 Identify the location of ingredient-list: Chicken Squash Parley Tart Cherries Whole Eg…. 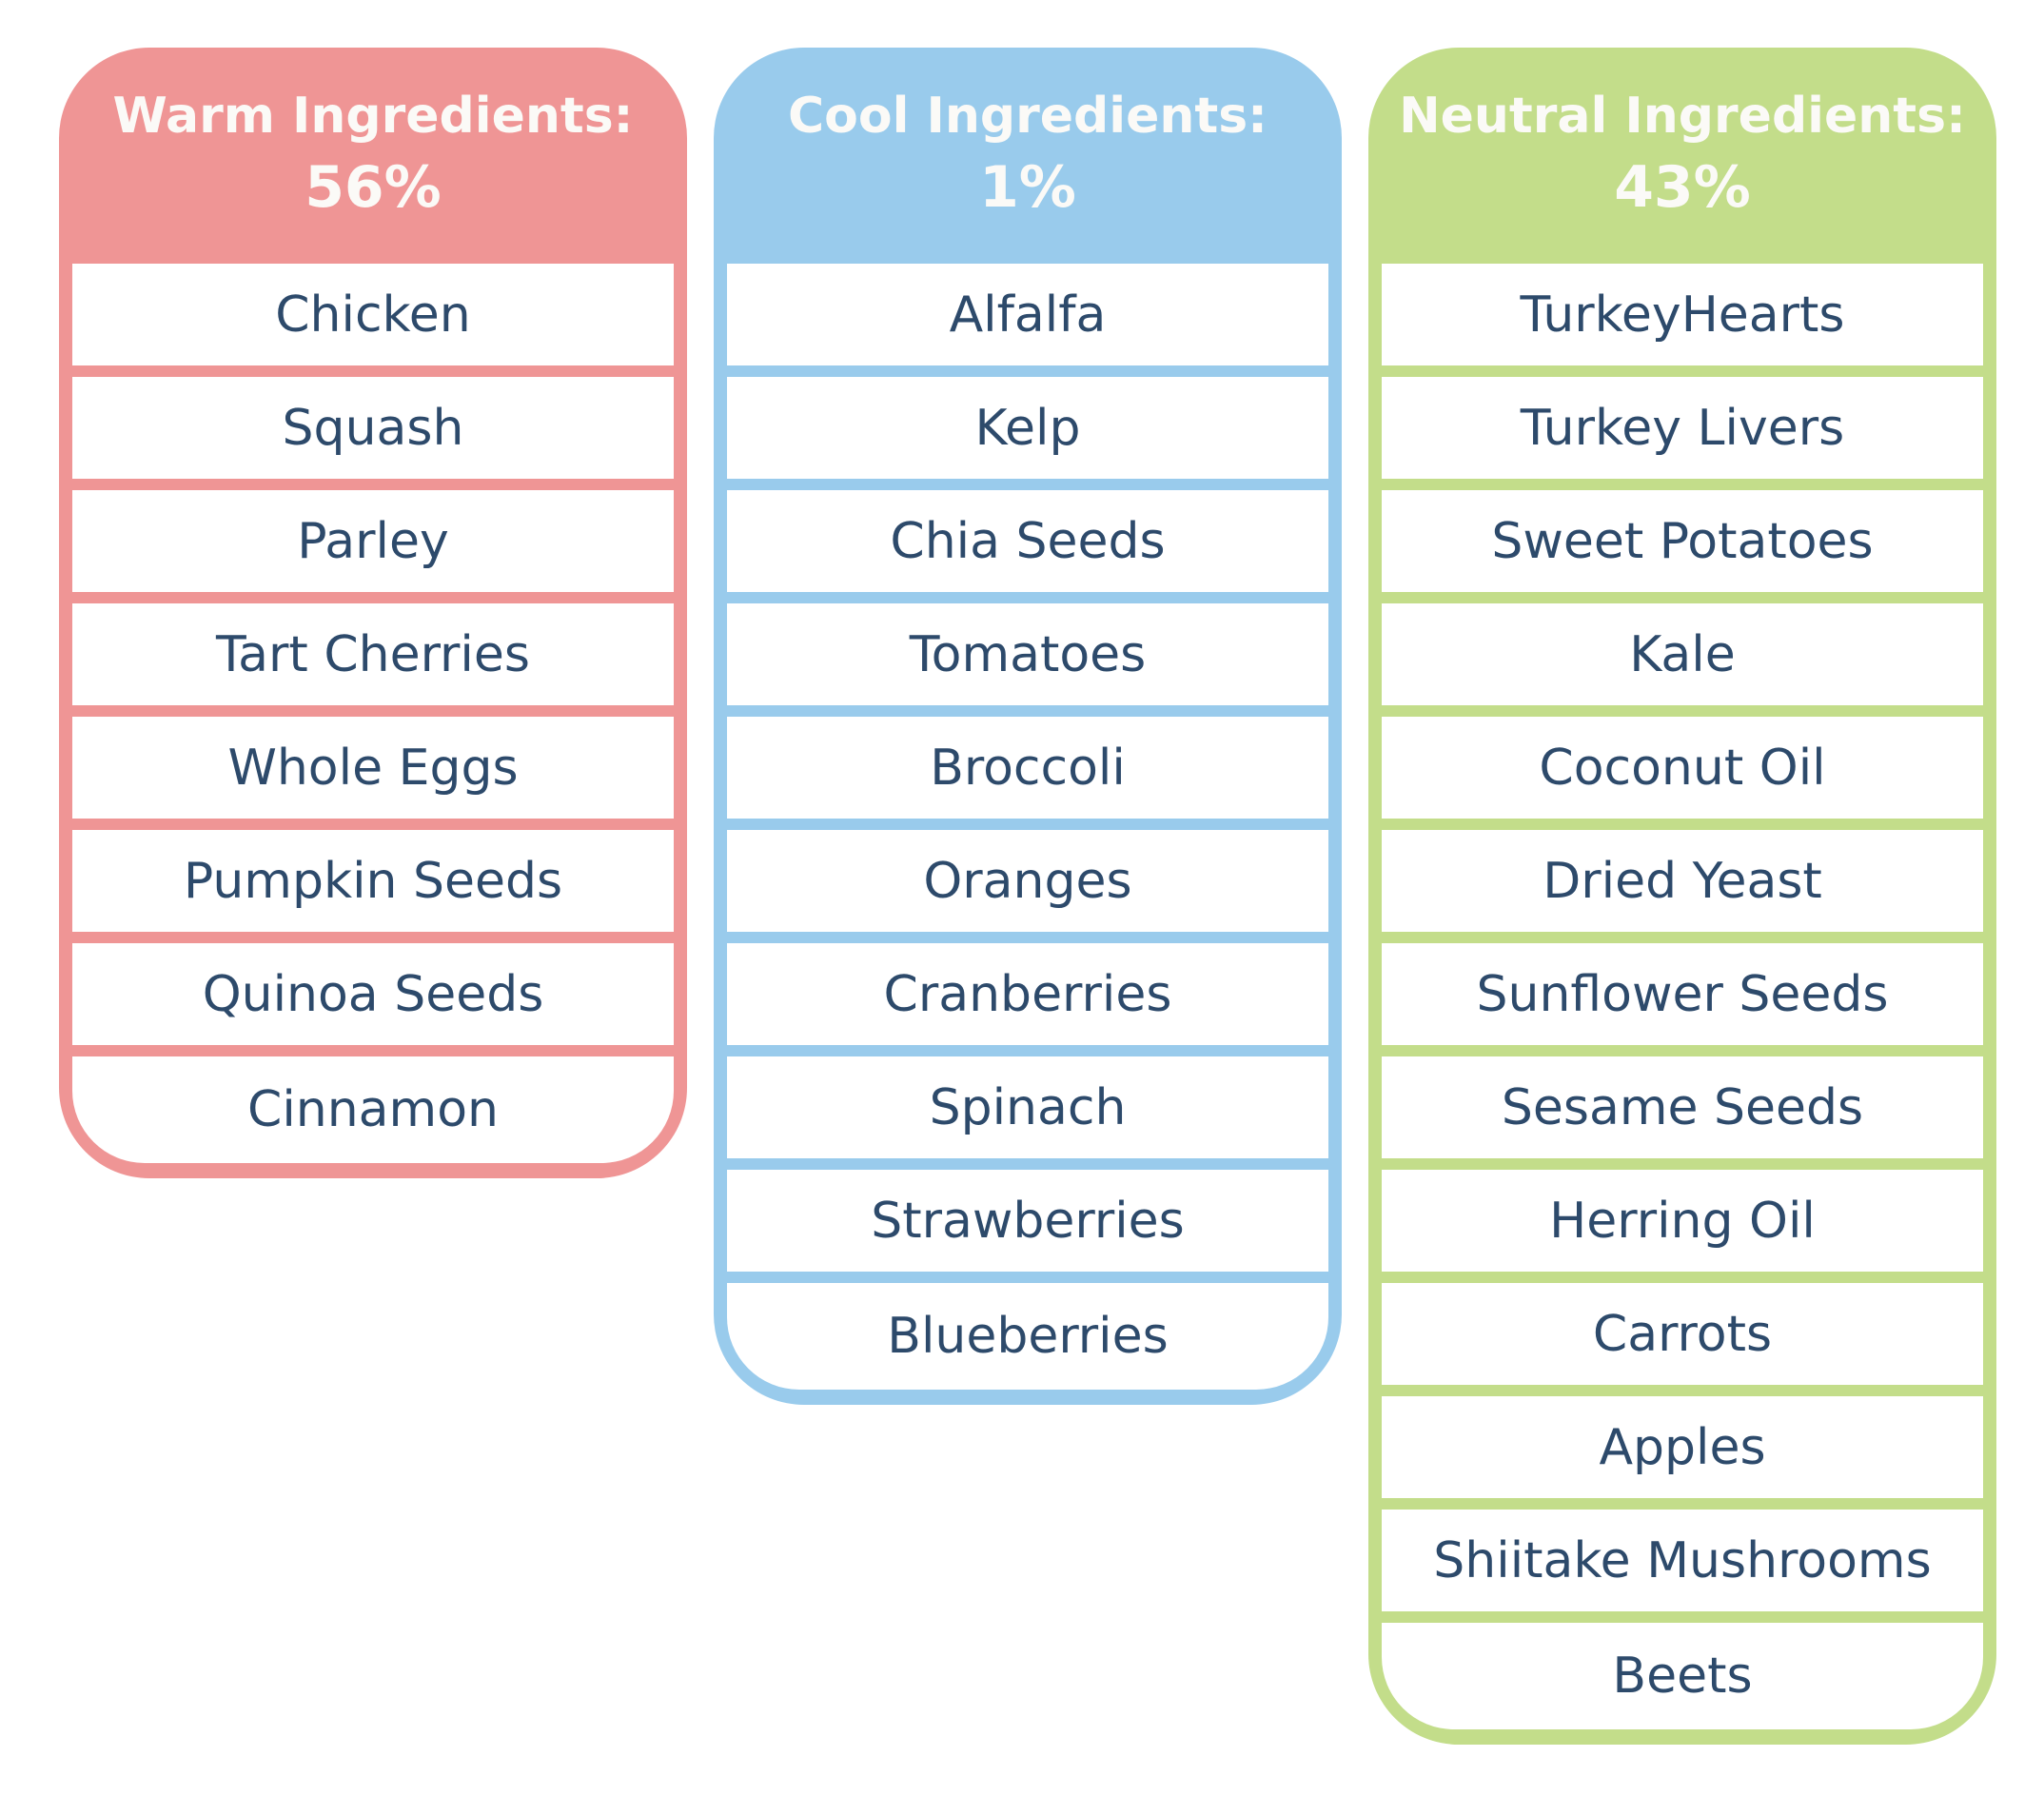
(373, 713).